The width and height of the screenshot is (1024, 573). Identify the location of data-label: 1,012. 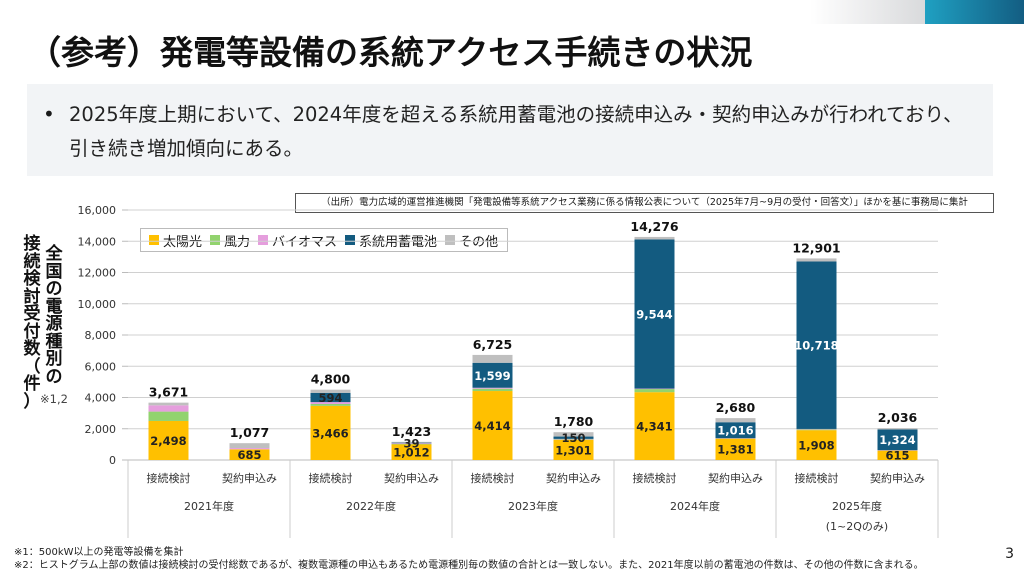
(411, 453).